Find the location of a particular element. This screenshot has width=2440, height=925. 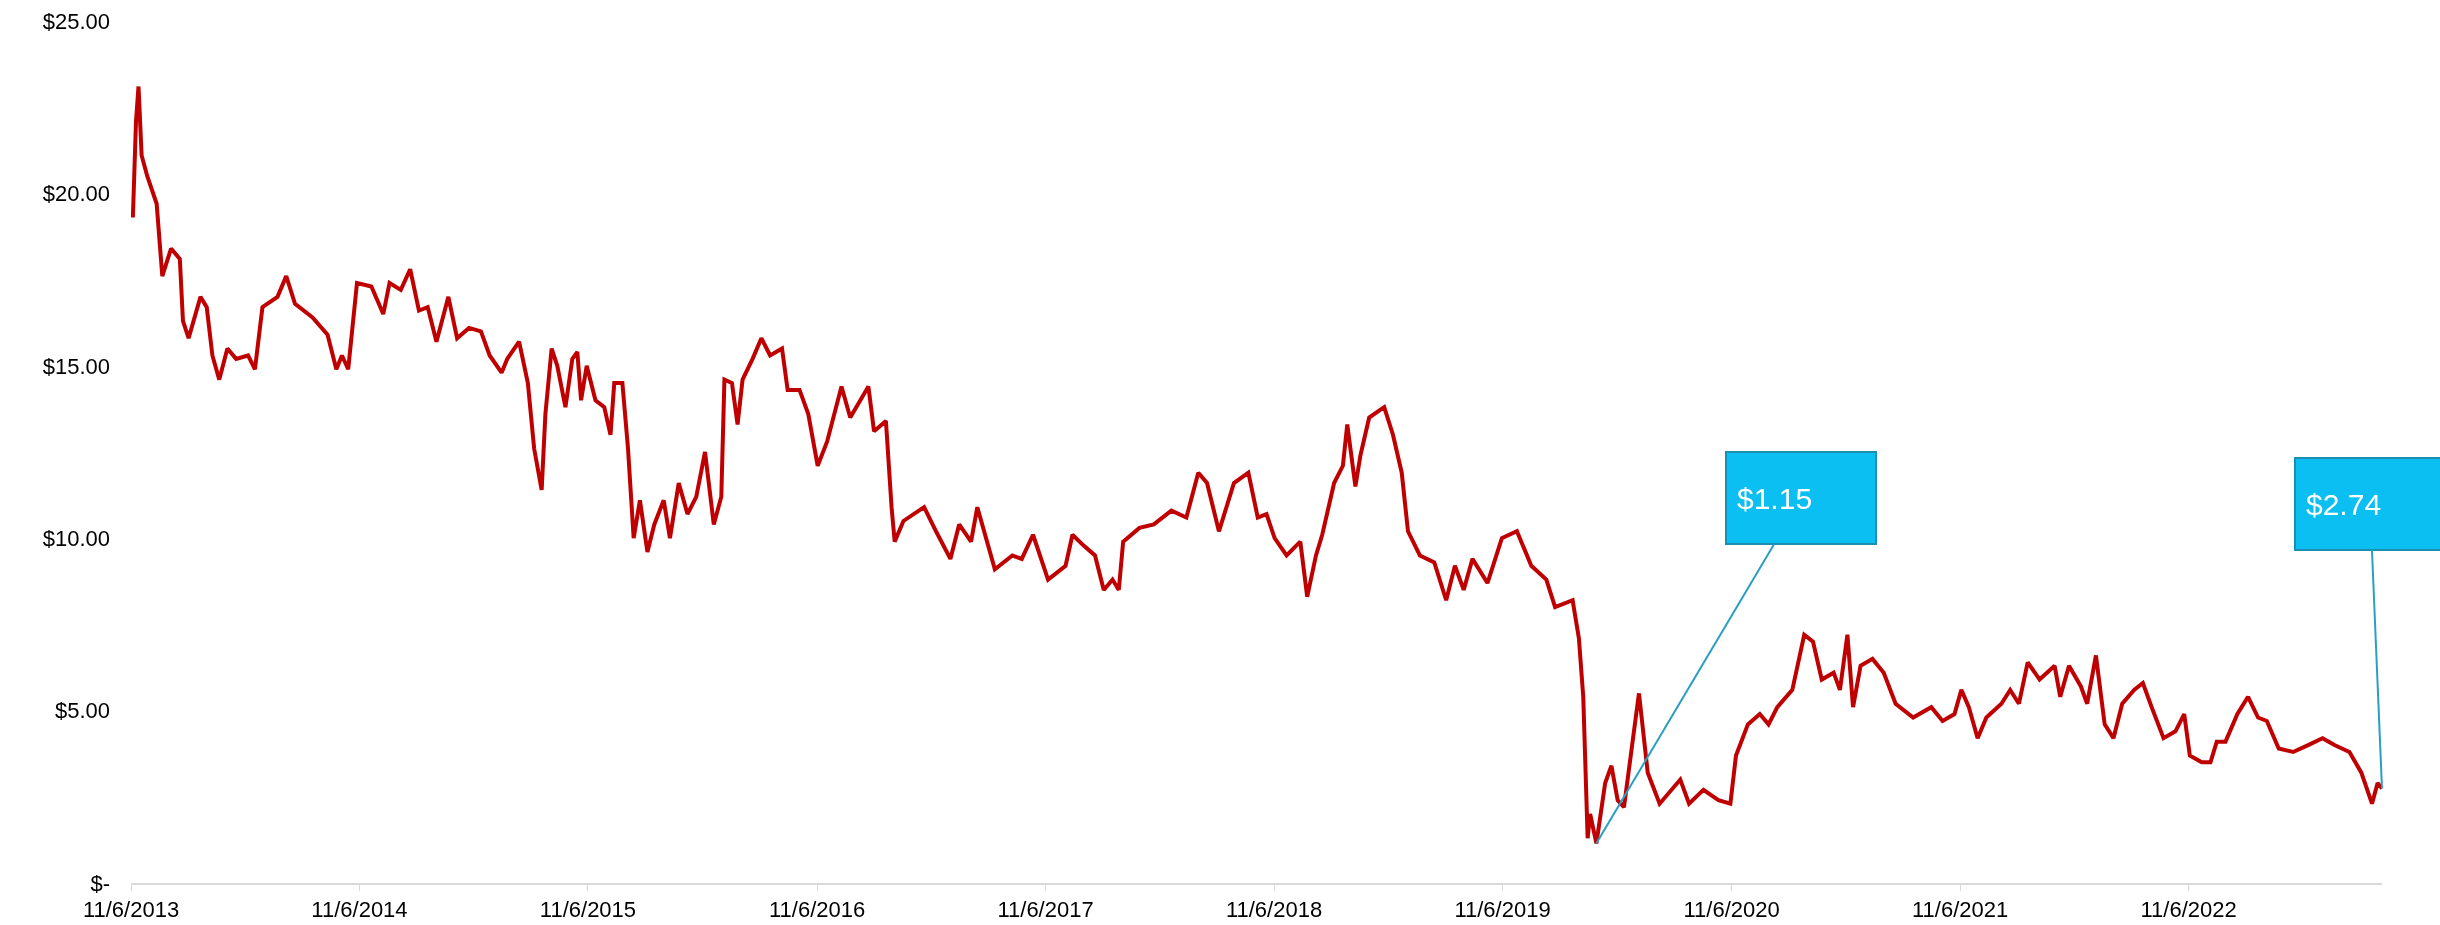

x-tick-label: 11/6/2013 is located at coordinates (131, 910).